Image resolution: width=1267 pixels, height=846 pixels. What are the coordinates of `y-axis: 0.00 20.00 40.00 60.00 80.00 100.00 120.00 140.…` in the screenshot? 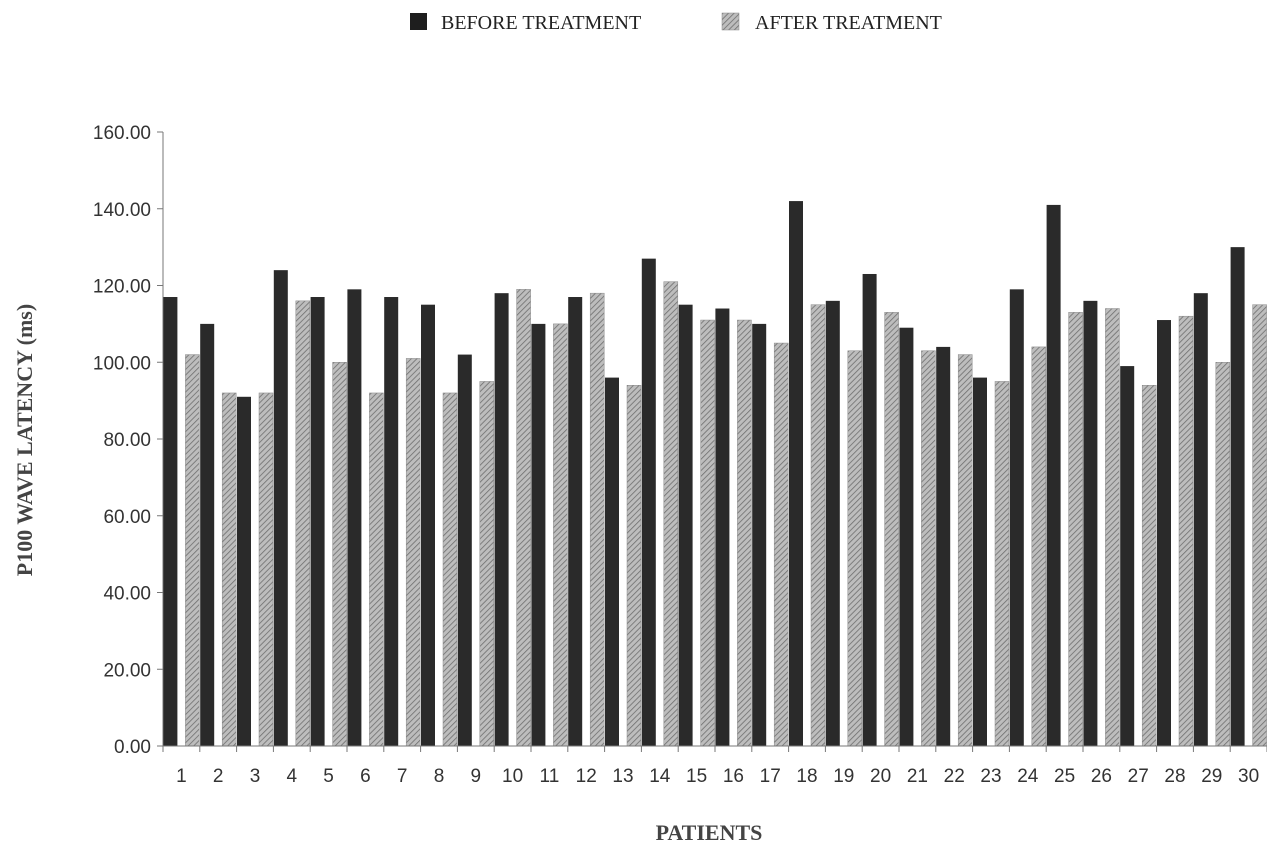 It's located at (128, 440).